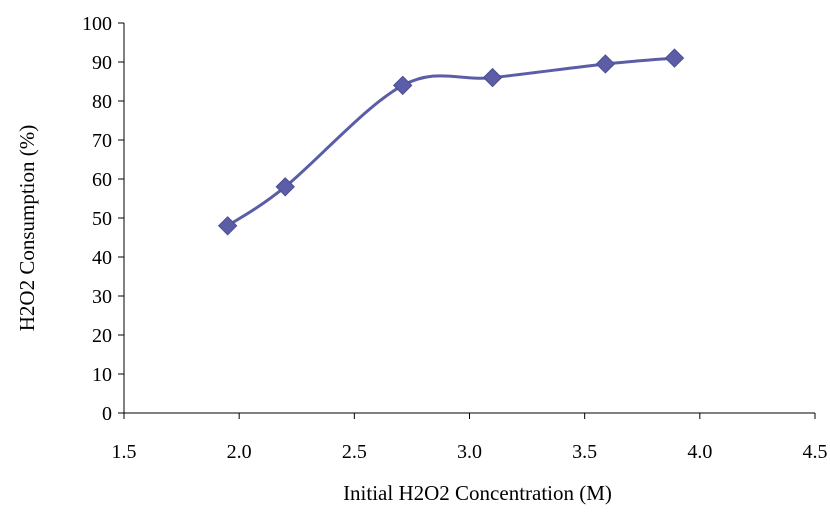  Describe the element at coordinates (124, 452) in the screenshot. I see `x-tick-label: 1.5` at that location.